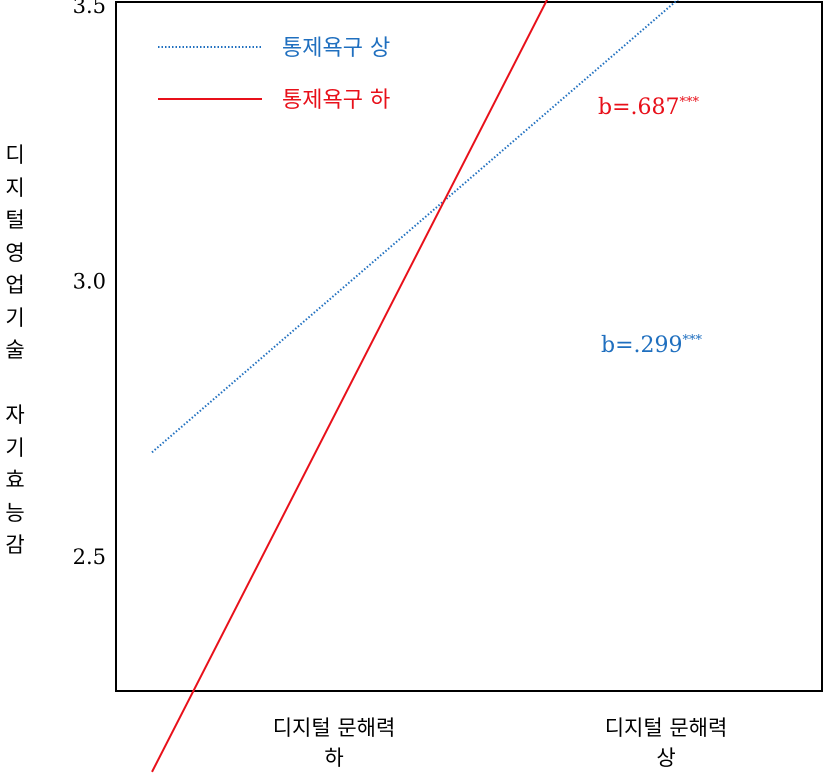  I want to click on y-axis-label-char: 디, so click(15, 155).